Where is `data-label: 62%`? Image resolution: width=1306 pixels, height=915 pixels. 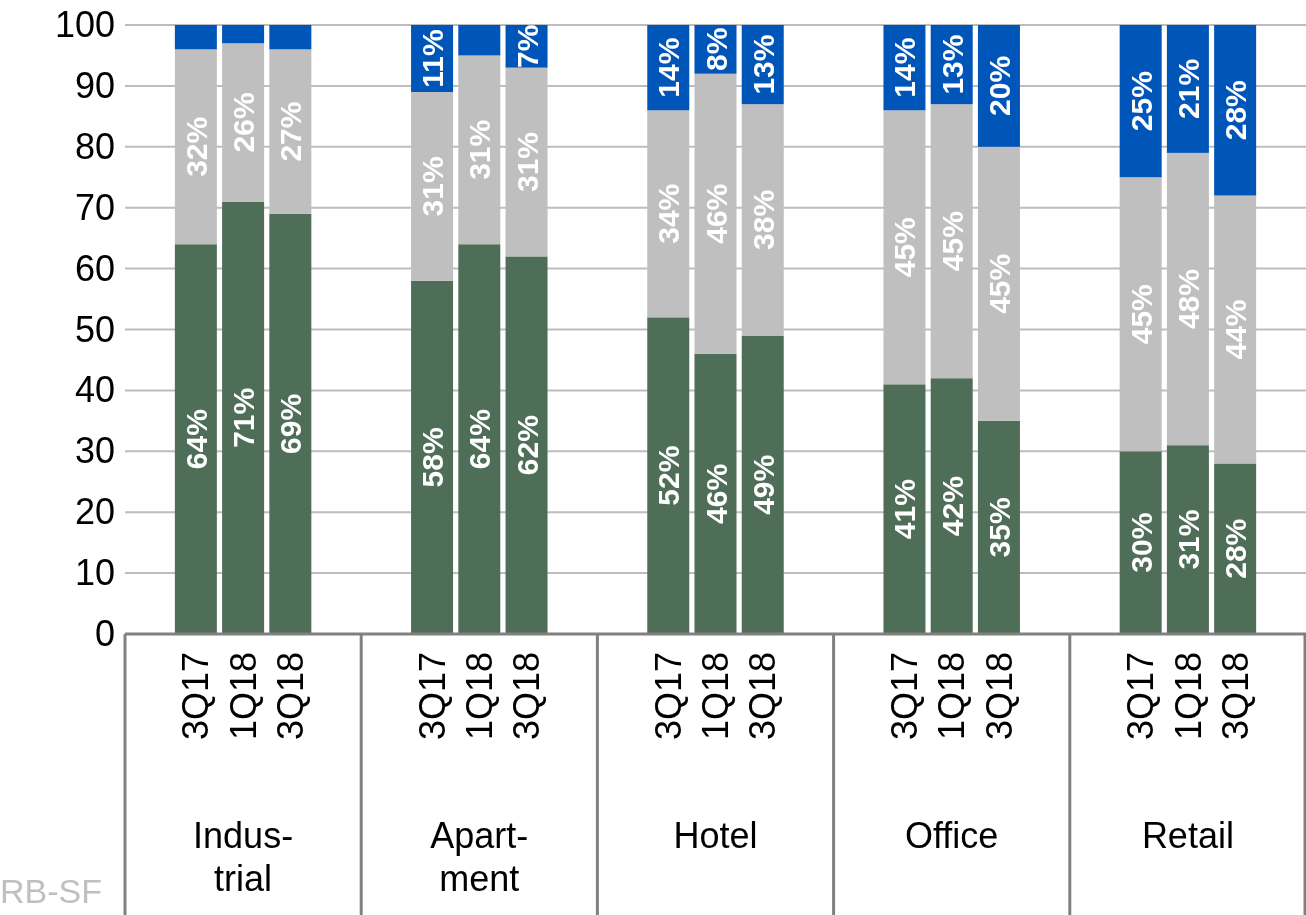
data-label: 62% is located at coordinates (527, 445).